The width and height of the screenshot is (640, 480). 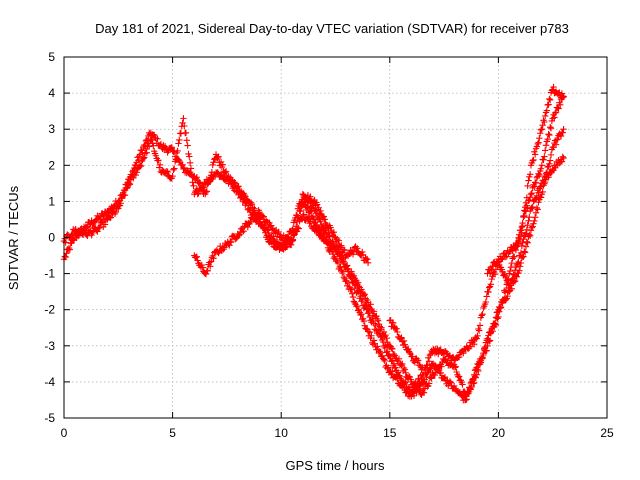 I want to click on y-tick-label: 0, so click(x=51, y=238).